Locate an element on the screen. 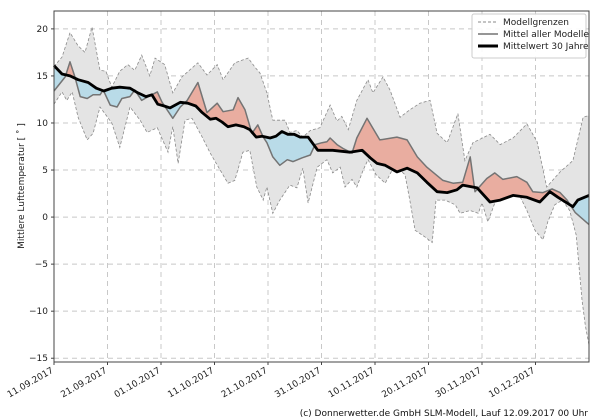 The image size is (600, 420). y-tick-label: 5 is located at coordinates (45, 171).